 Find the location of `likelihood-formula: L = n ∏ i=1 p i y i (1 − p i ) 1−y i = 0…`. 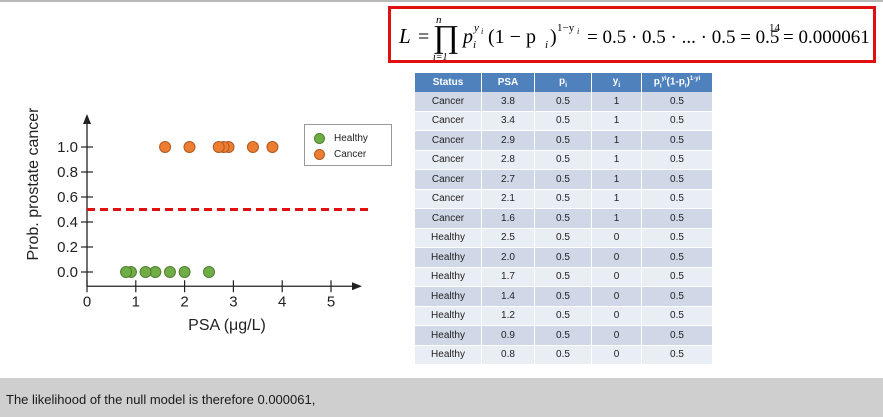

likelihood-formula: L = n ∏ i=1 p i y i (1 − p i ) 1−y i = 0… is located at coordinates (634, 37).